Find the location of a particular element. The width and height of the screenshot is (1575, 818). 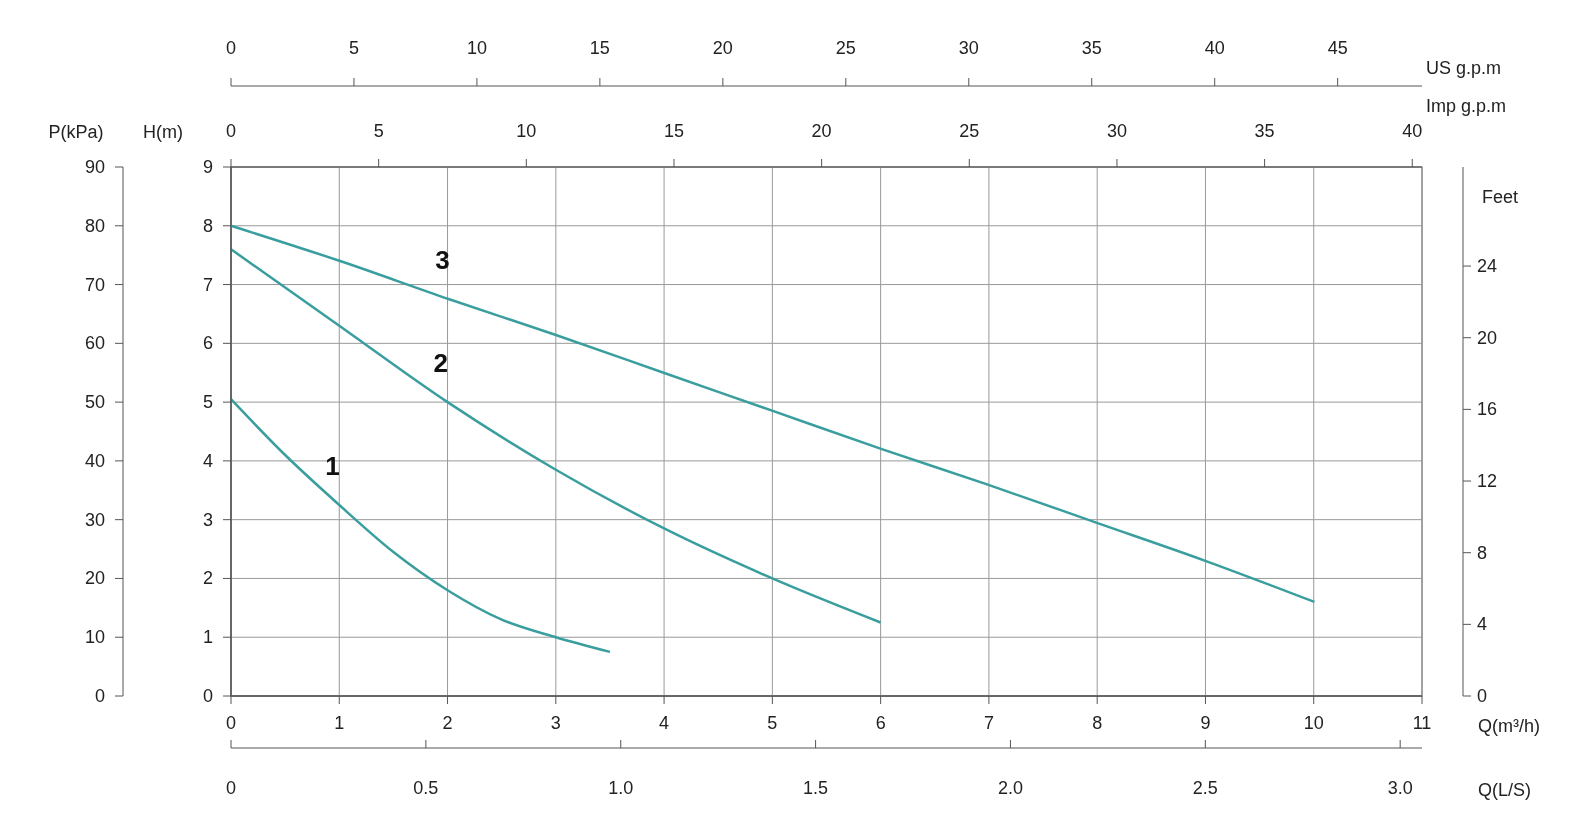

x-tick-label: 1.5 is located at coordinates (816, 788).